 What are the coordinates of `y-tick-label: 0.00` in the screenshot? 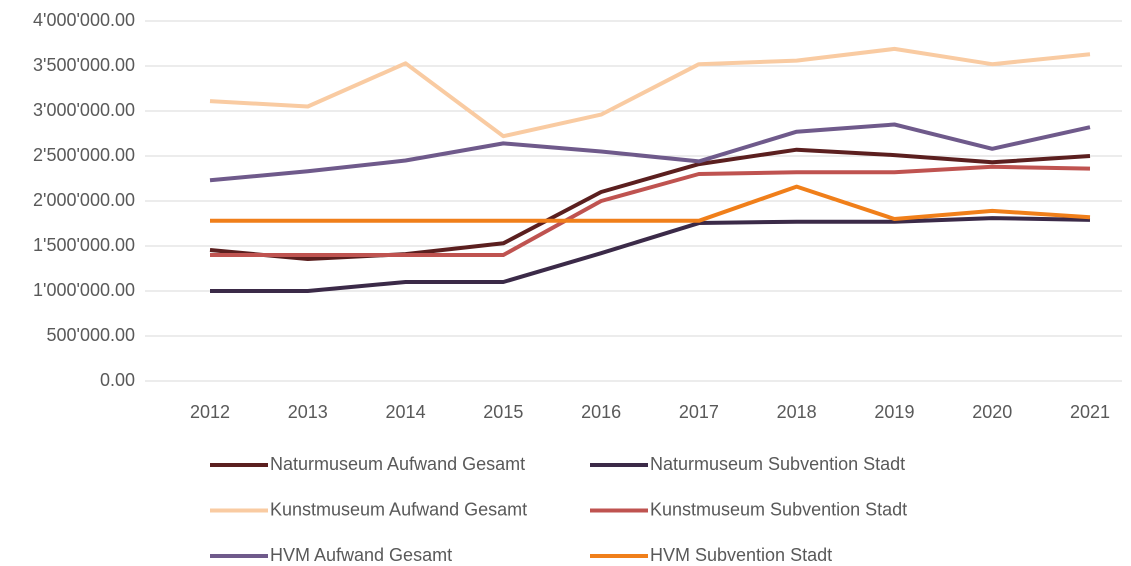 It's located at (117, 380).